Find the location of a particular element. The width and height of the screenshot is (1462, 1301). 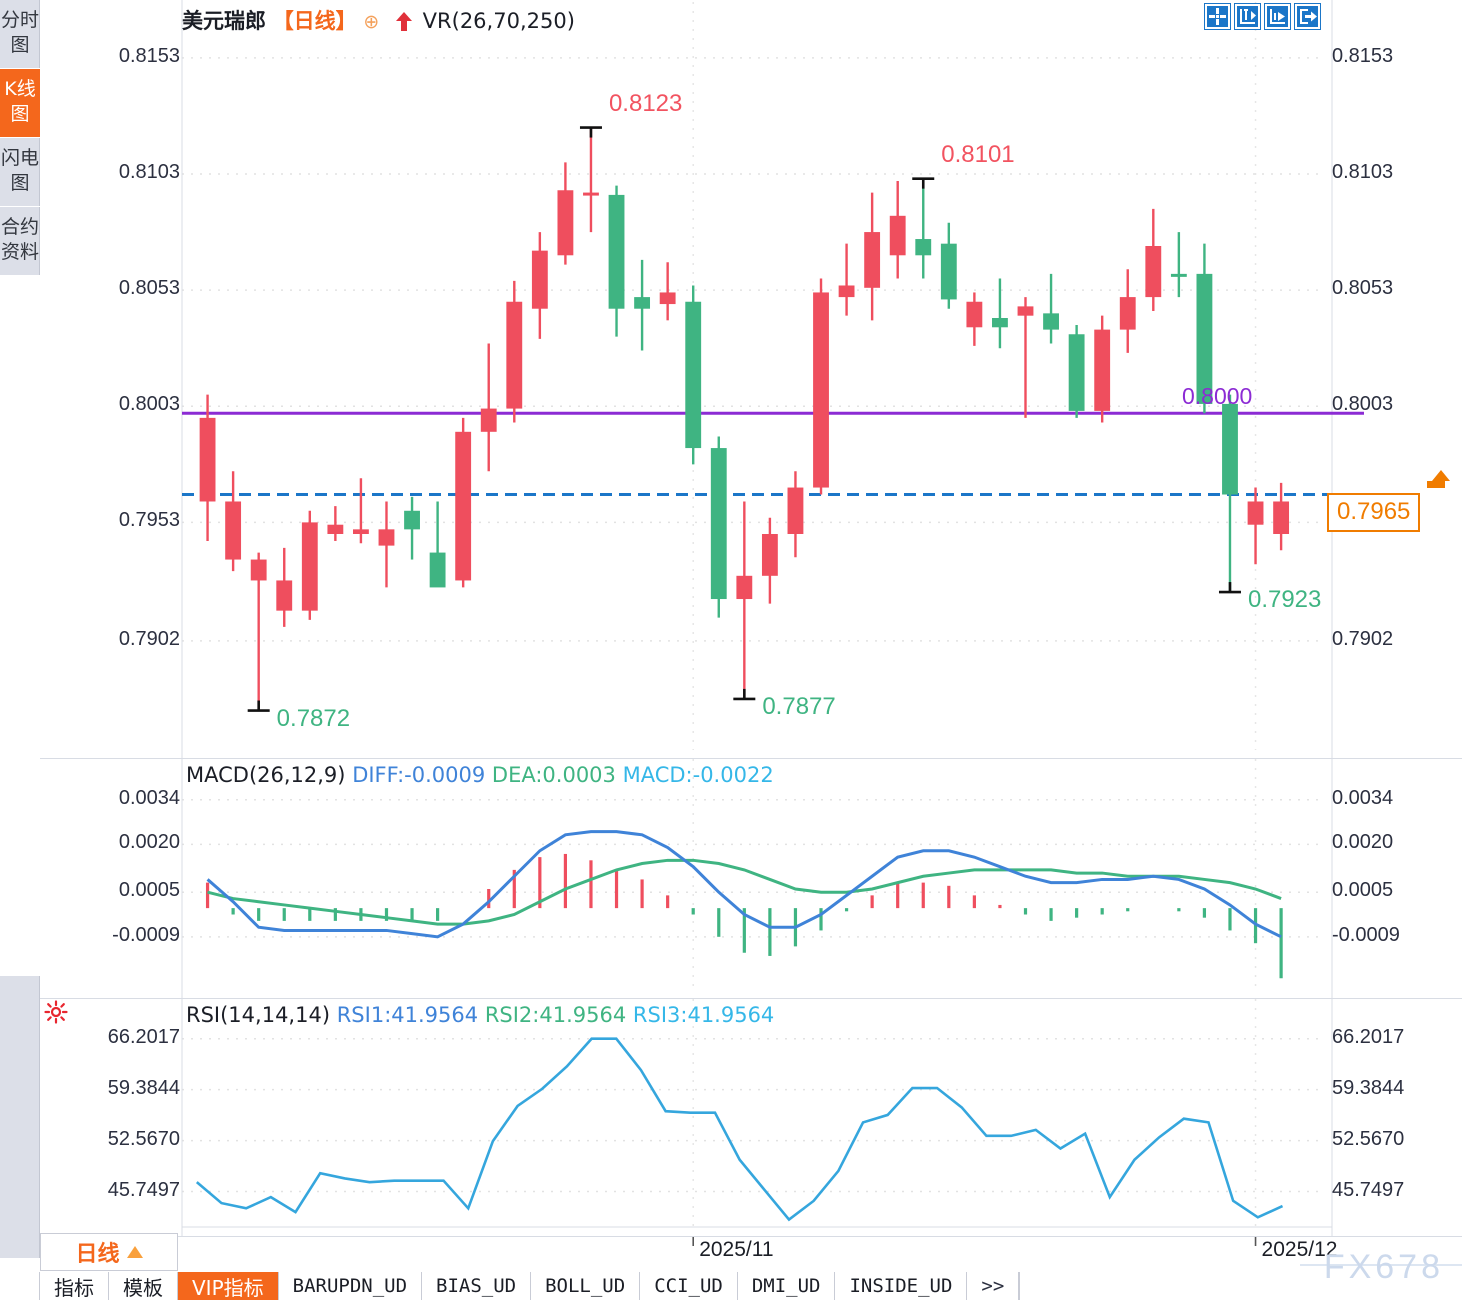

rsi1-label: RSI1:41.9564 is located at coordinates (407, 1015).